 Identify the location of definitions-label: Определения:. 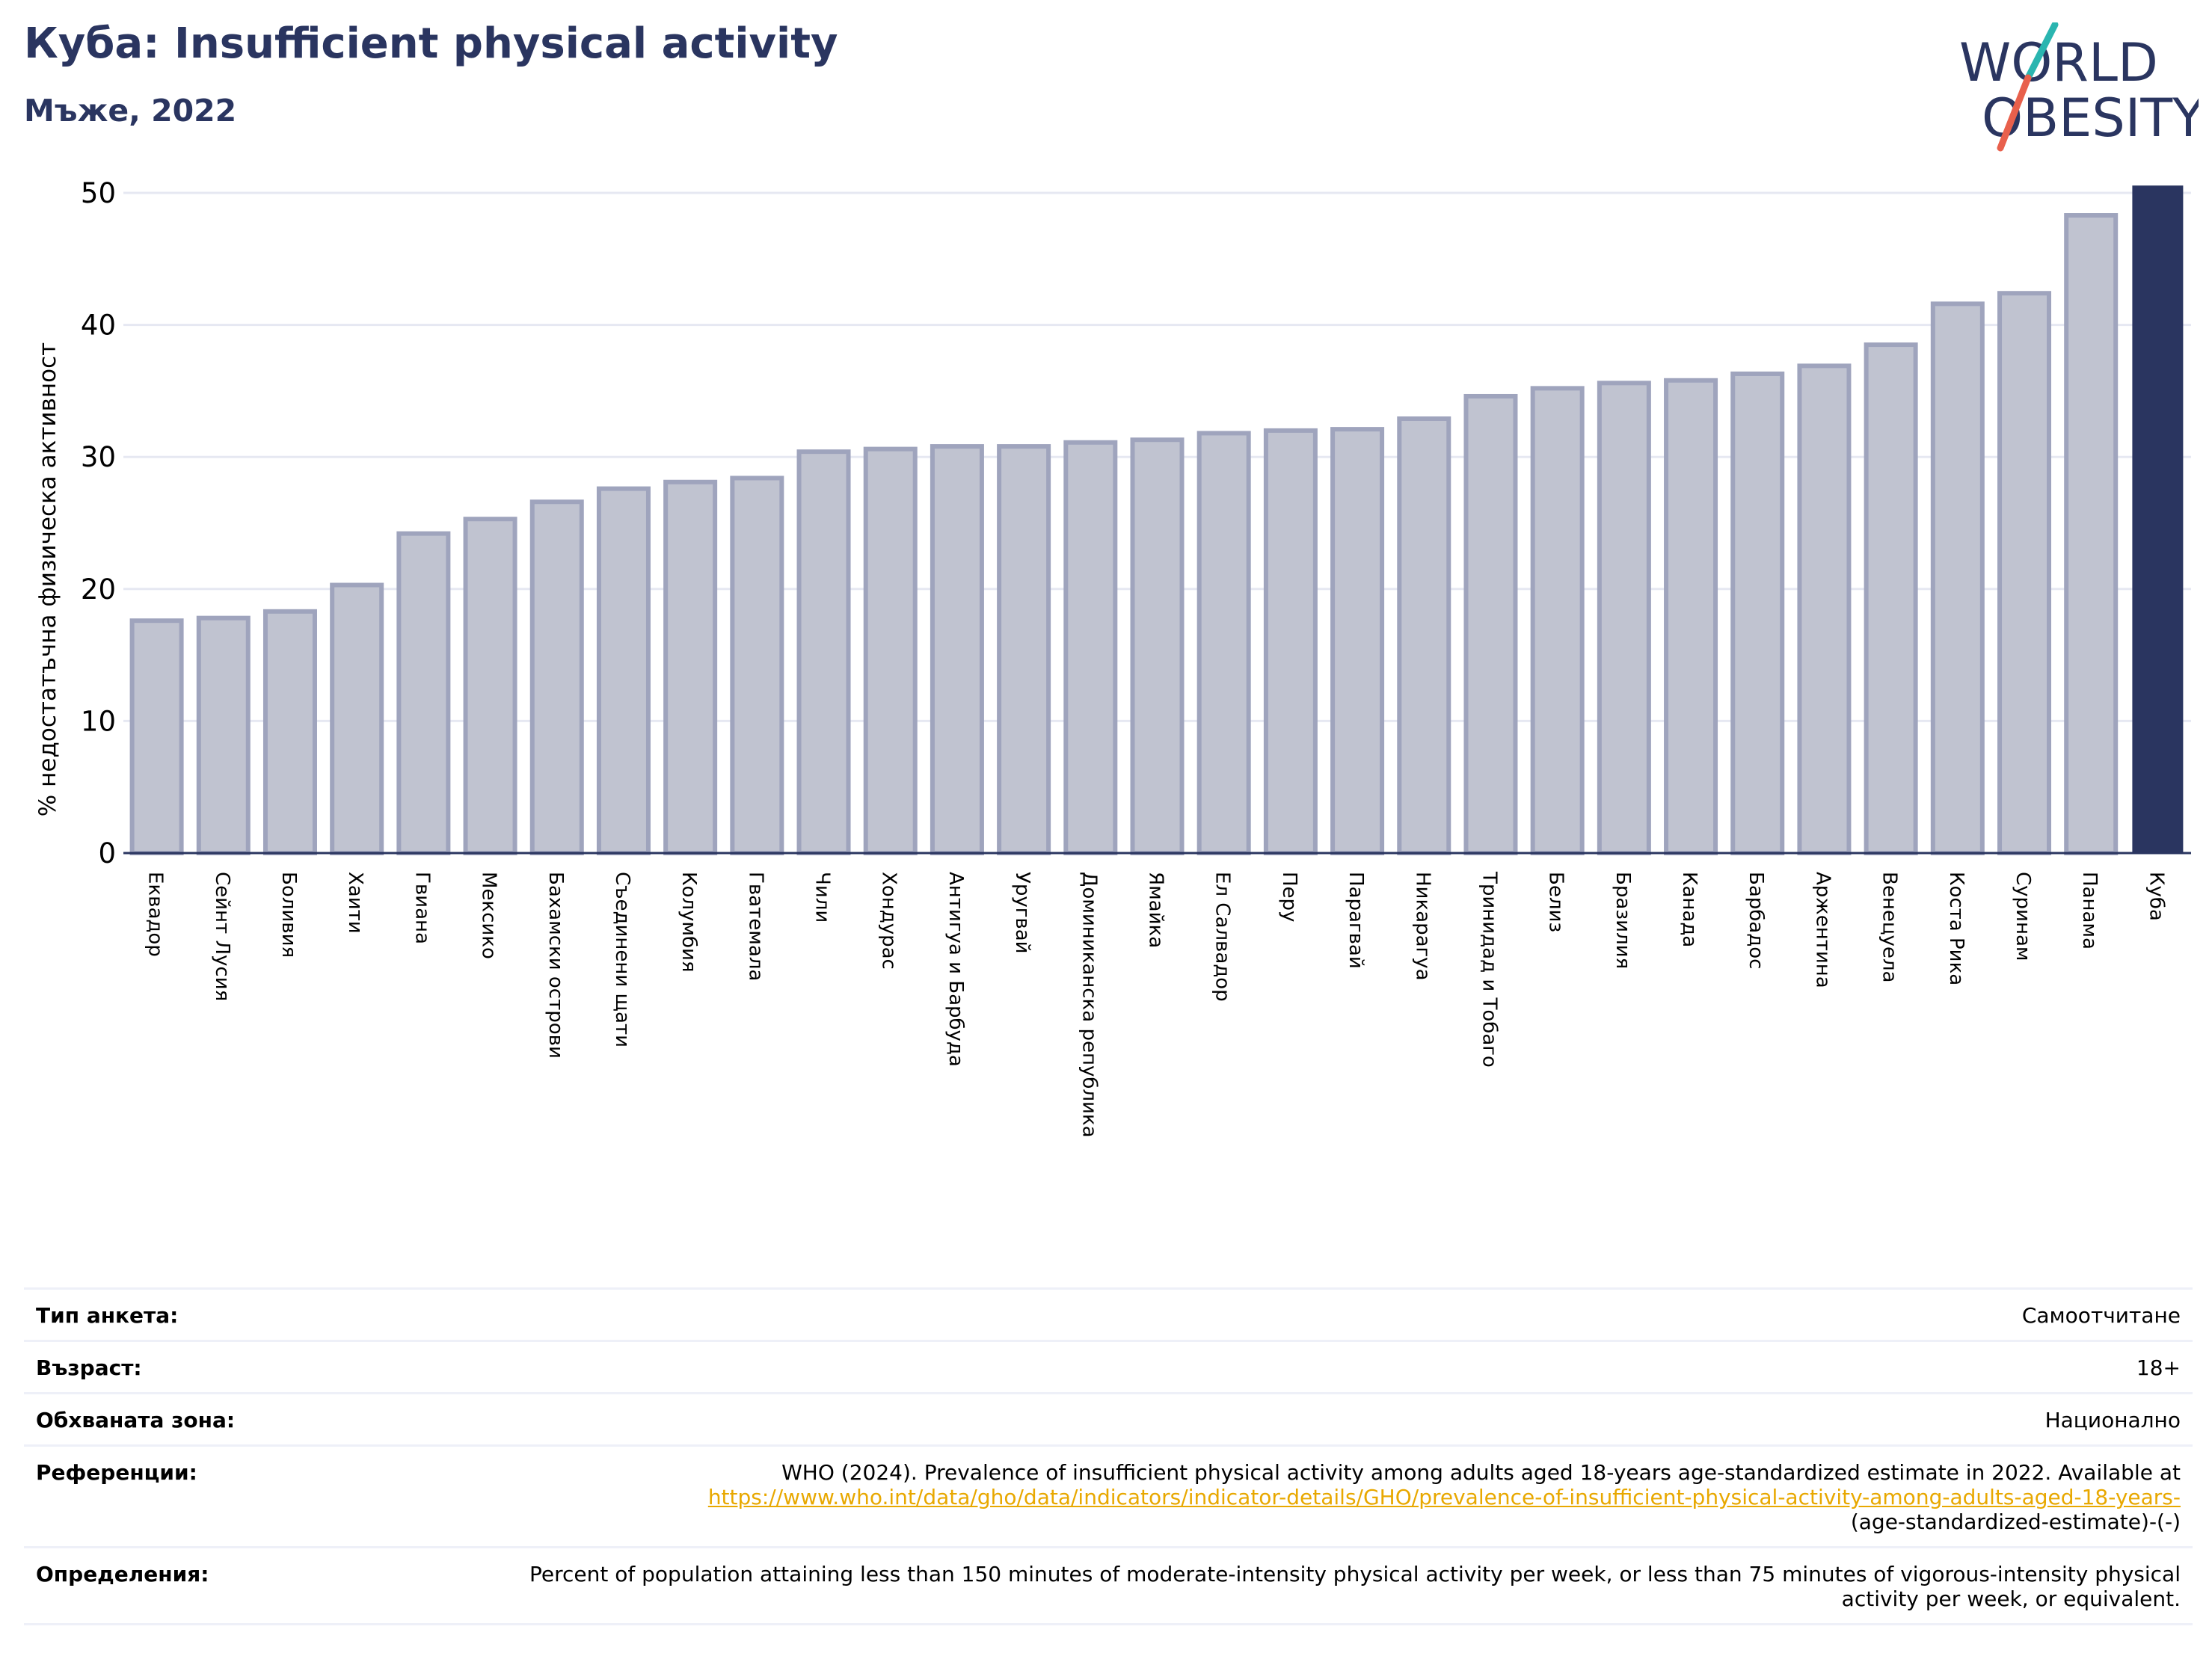
(122, 1574).